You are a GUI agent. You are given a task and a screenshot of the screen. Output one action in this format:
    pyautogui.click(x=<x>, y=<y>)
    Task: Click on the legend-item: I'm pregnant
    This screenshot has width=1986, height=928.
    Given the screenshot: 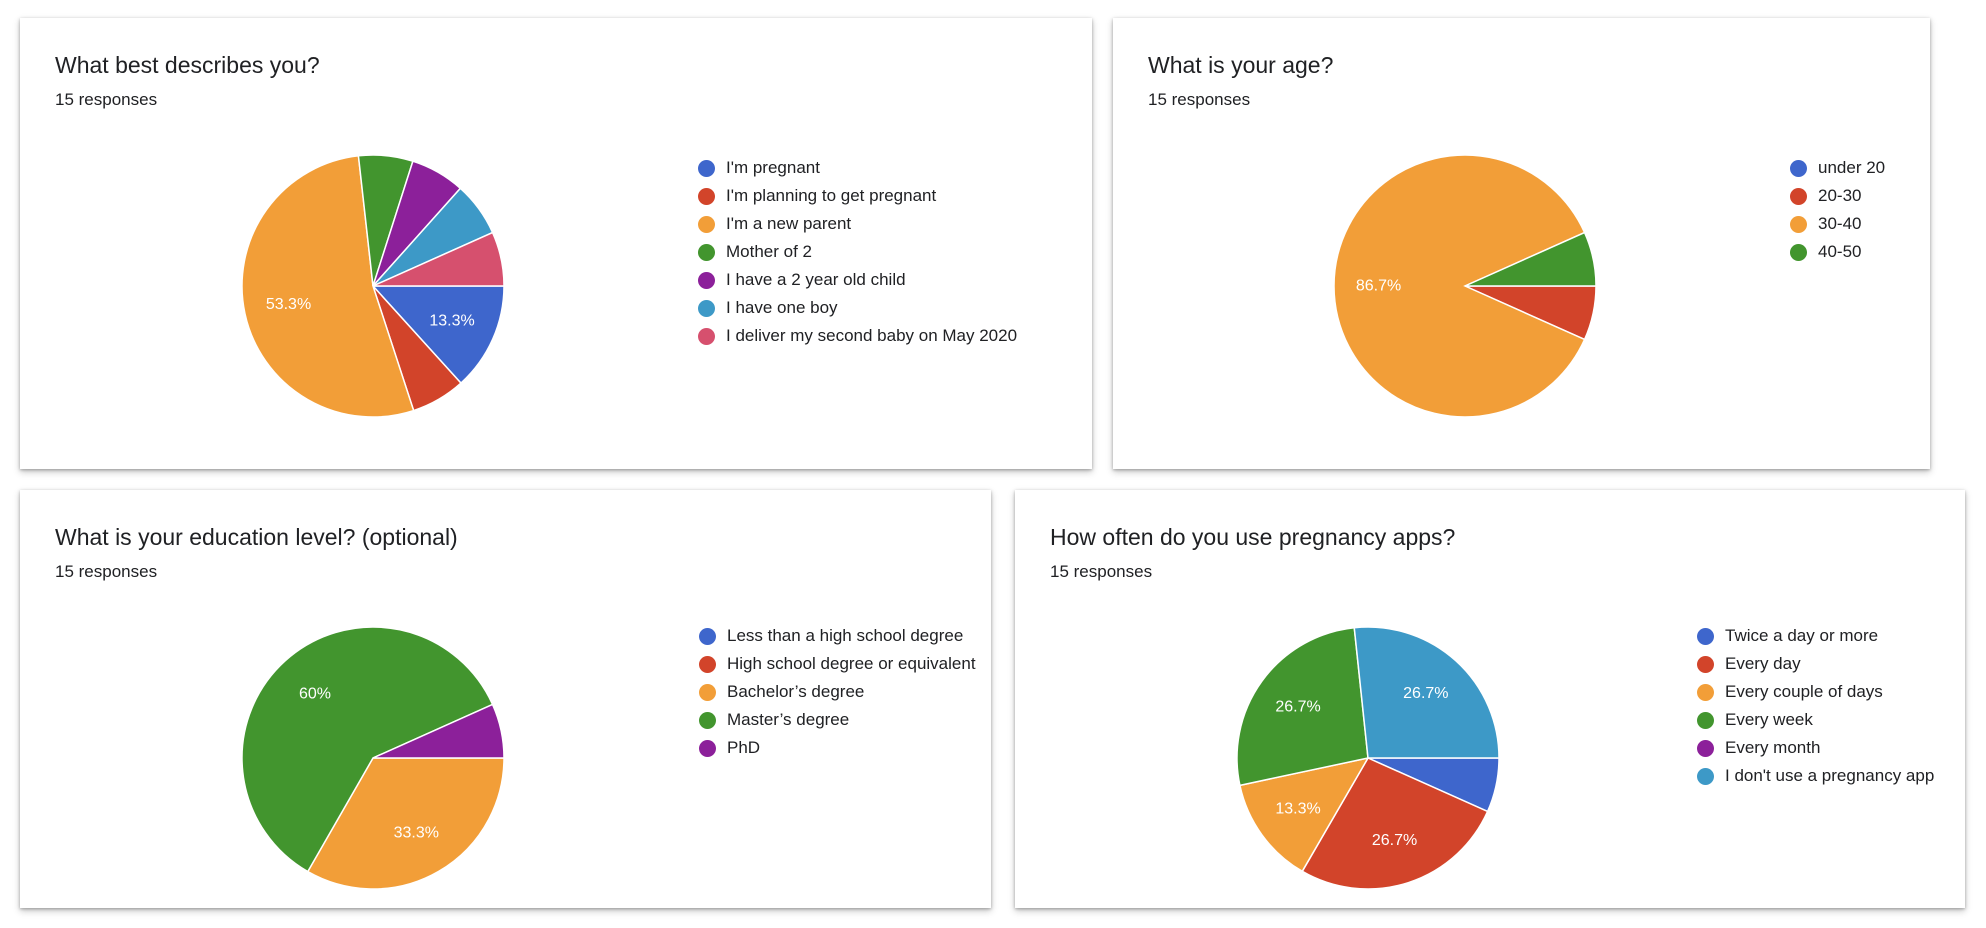 What is the action you would take?
    pyautogui.click(x=857, y=168)
    